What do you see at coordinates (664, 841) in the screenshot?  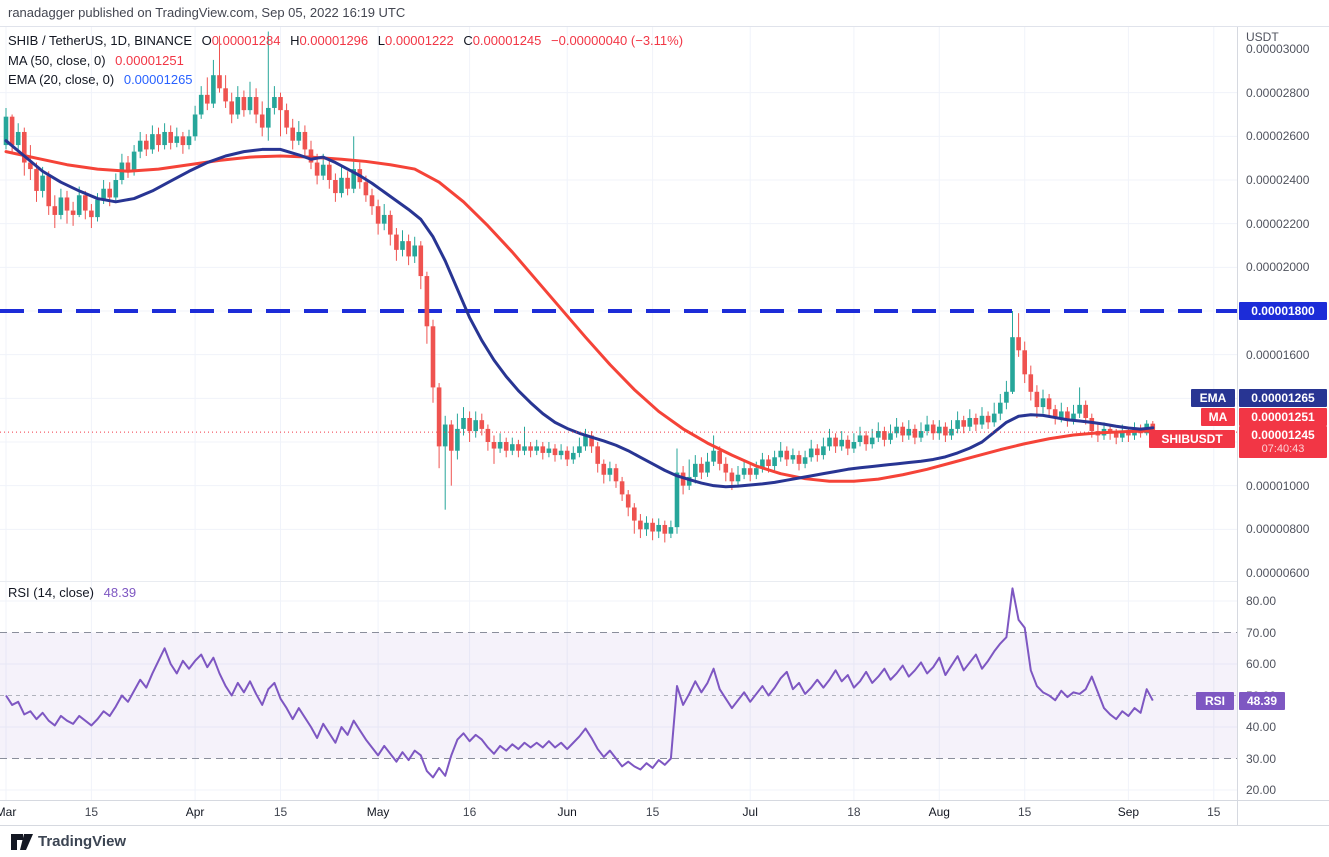 I see `footer-bar: TradingView` at bounding box center [664, 841].